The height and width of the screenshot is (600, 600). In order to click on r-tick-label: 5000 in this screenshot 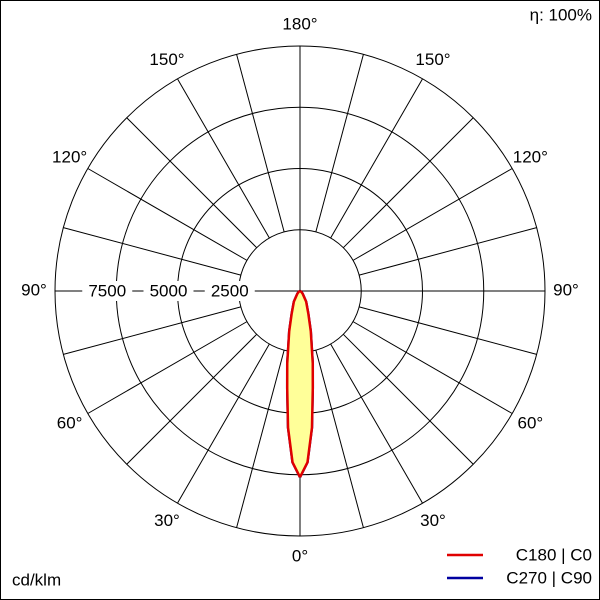, I will do `click(169, 290)`.